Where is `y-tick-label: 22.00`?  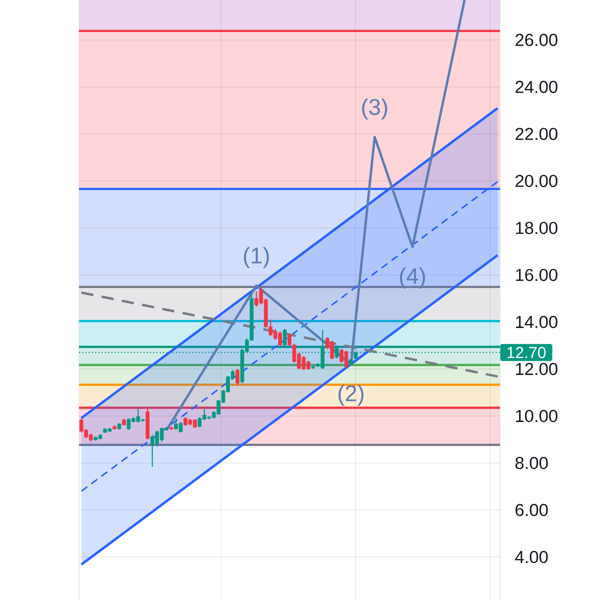 y-tick-label: 22.00 is located at coordinates (537, 134).